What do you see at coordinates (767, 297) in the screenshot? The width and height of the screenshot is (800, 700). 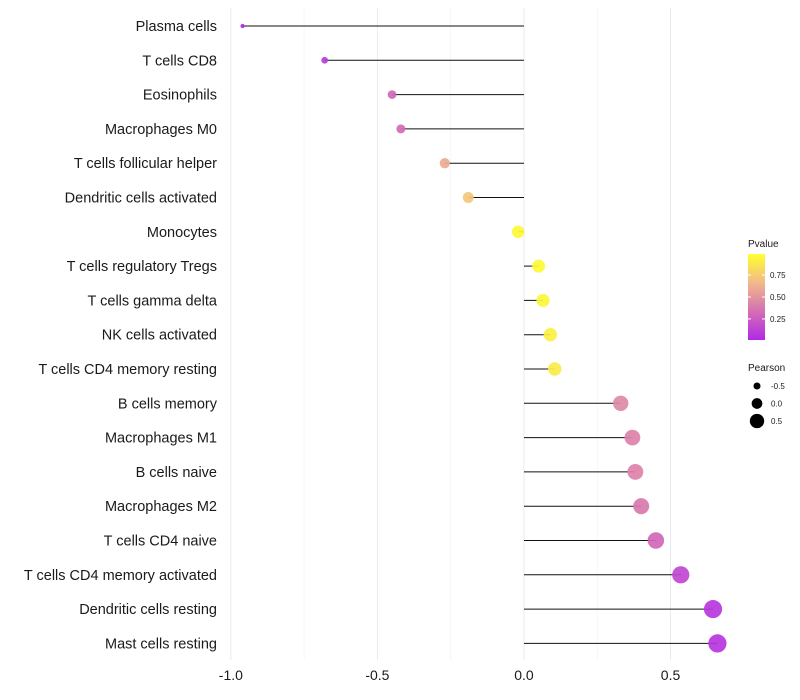 I see `pvalue-legend-ticks: 0.25 0.50 0.75` at bounding box center [767, 297].